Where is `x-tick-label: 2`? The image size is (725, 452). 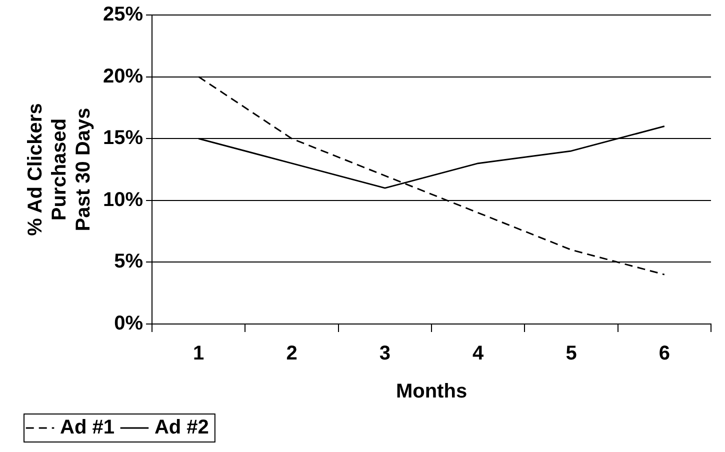 x-tick-label: 2 is located at coordinates (292, 353).